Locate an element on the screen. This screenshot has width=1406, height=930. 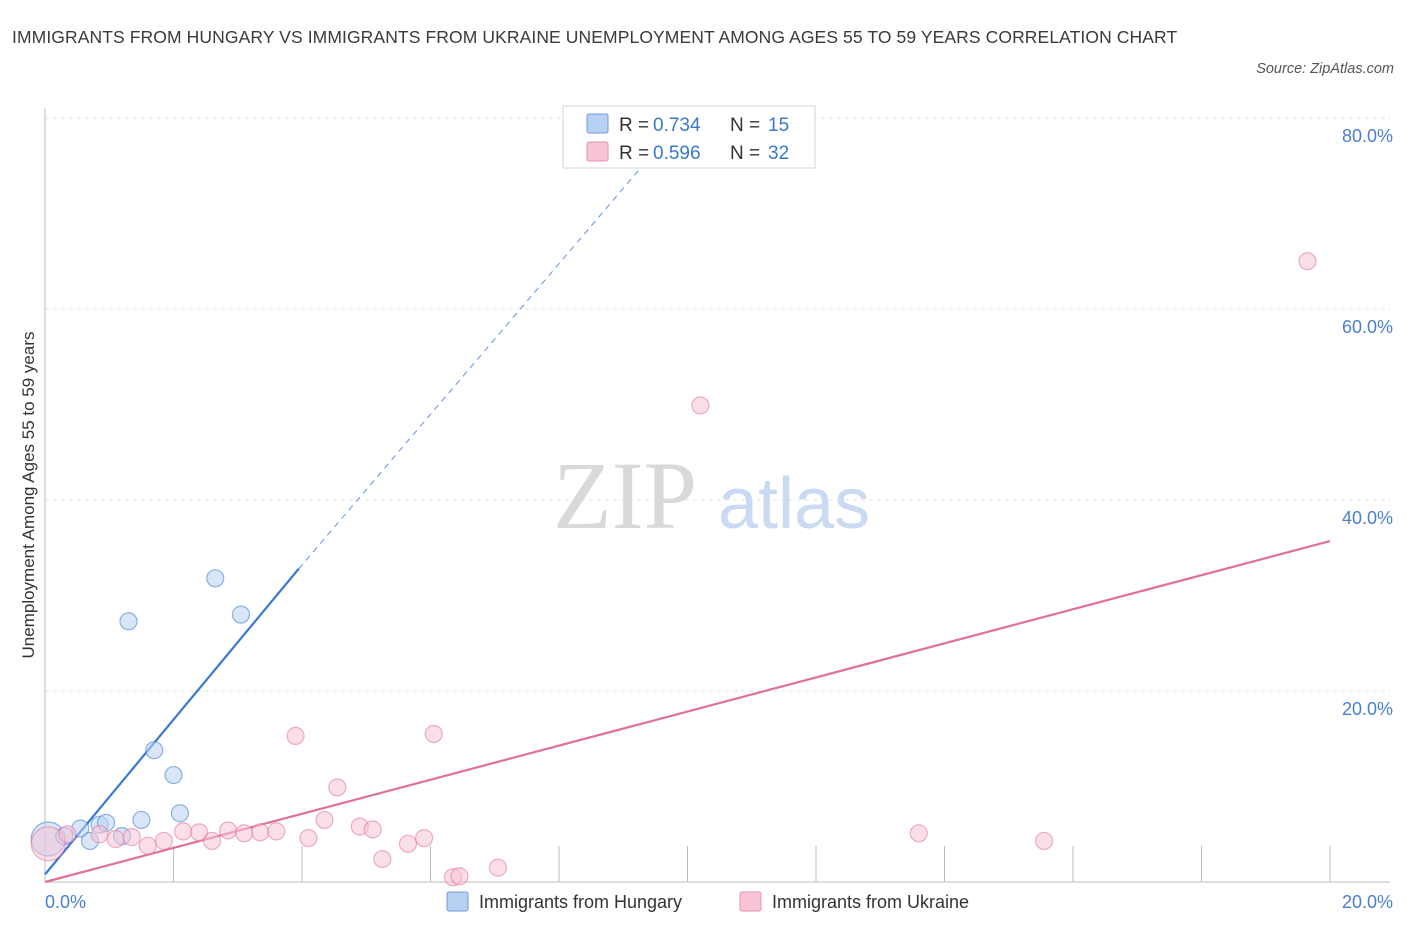
bottom-legend-swatch-hungary is located at coordinates (457, 901).